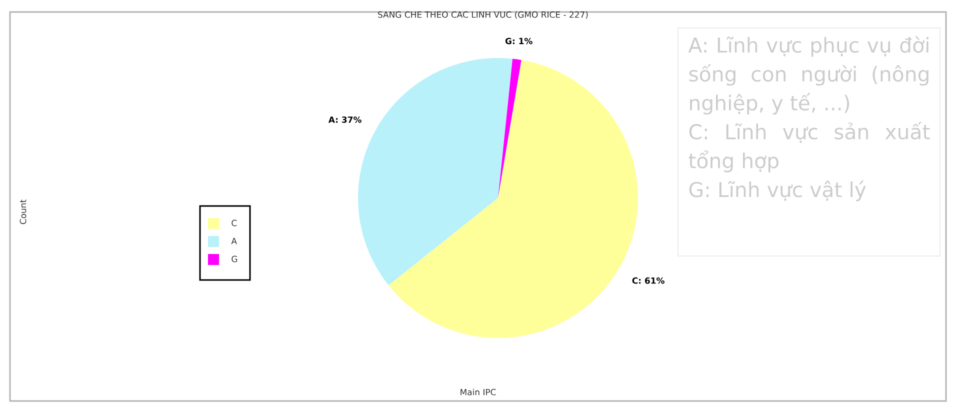 This screenshot has width=954, height=403. I want to click on legend-label: G, so click(235, 259).